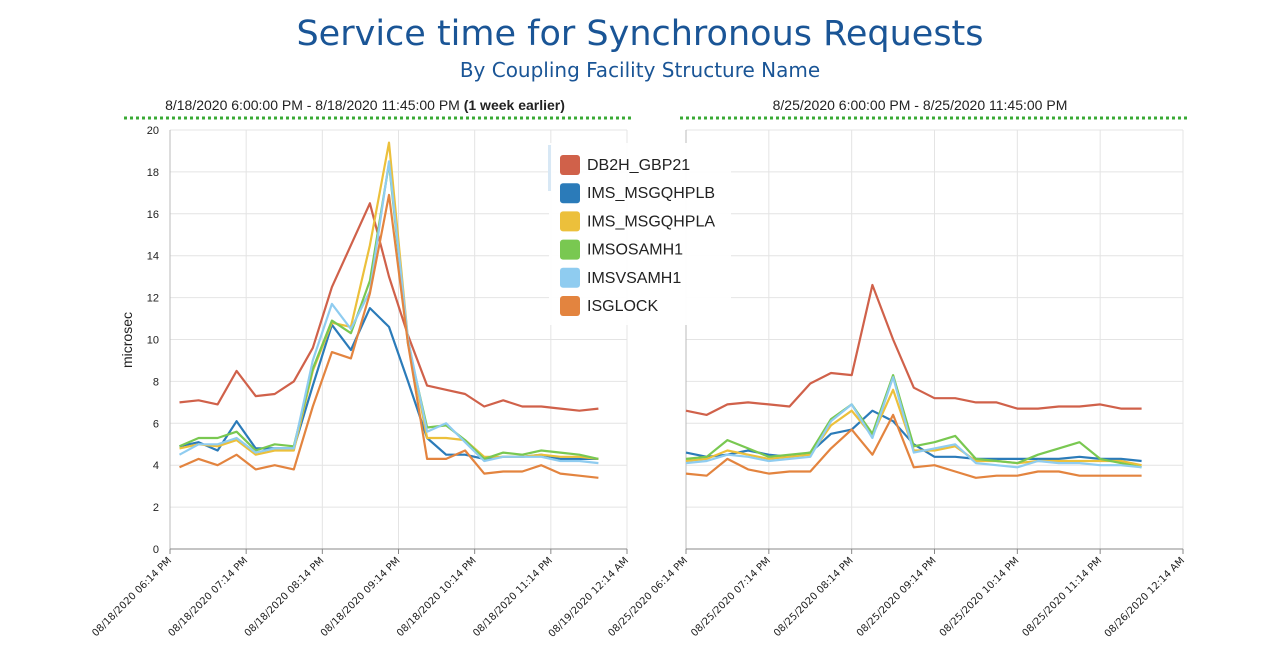 Image resolution: width=1280 pixels, height=659 pixels. Describe the element at coordinates (980, 597) in the screenshot. I see `x-tick-label: 08/25/2020 10:14 PM` at that location.